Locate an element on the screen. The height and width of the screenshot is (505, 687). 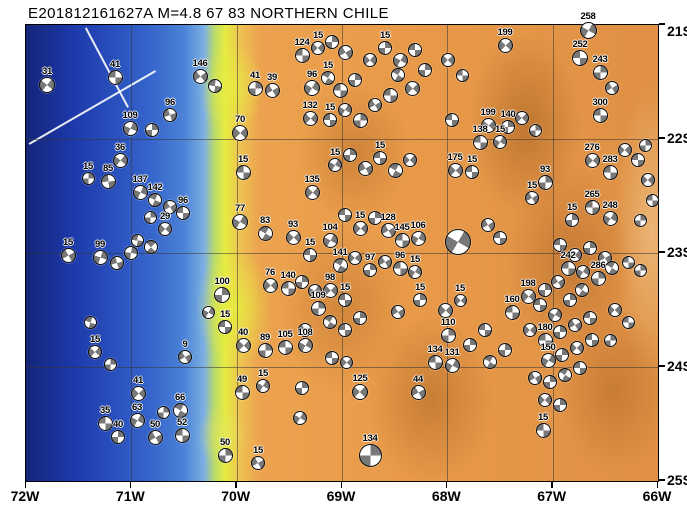
depth-label: 125 is located at coordinates (360, 378).